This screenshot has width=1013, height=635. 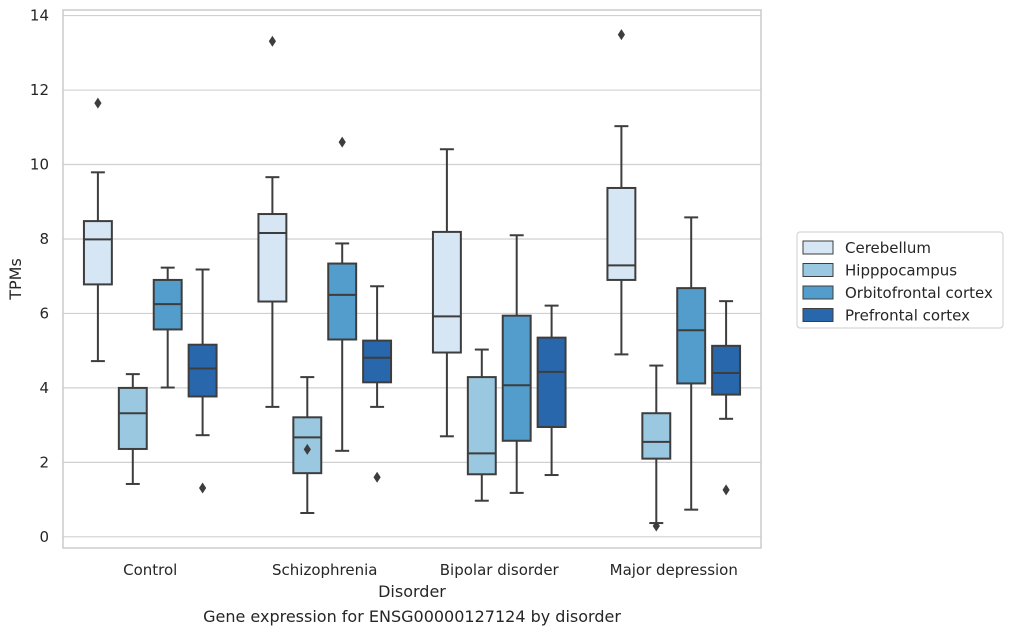 I want to click on y-tick-label: 2, so click(x=44, y=462).